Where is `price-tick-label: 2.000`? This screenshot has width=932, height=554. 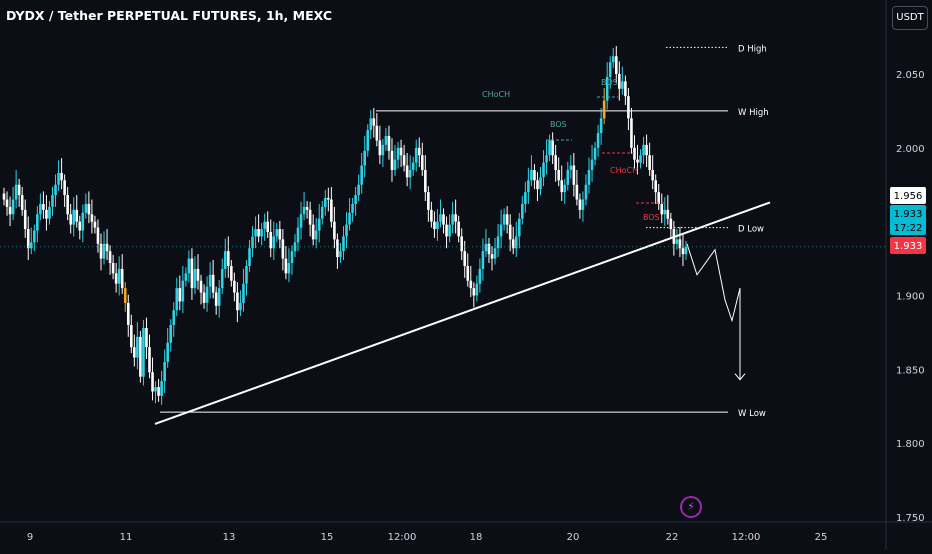
price-tick-label: 2.000 is located at coordinates (910, 149).